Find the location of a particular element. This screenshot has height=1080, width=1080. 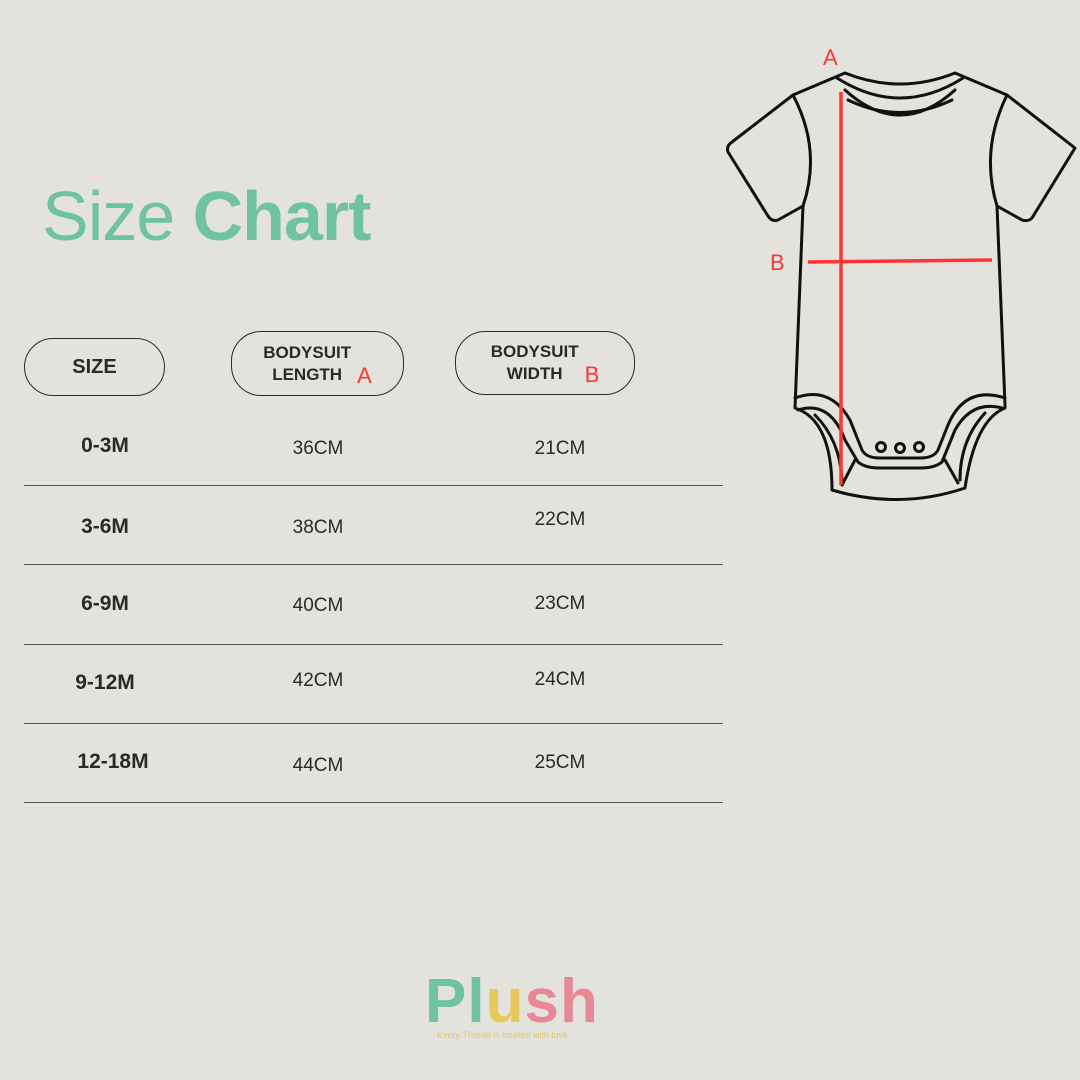

header-length: BODYSUIT LENGTH A is located at coordinates (317, 363).